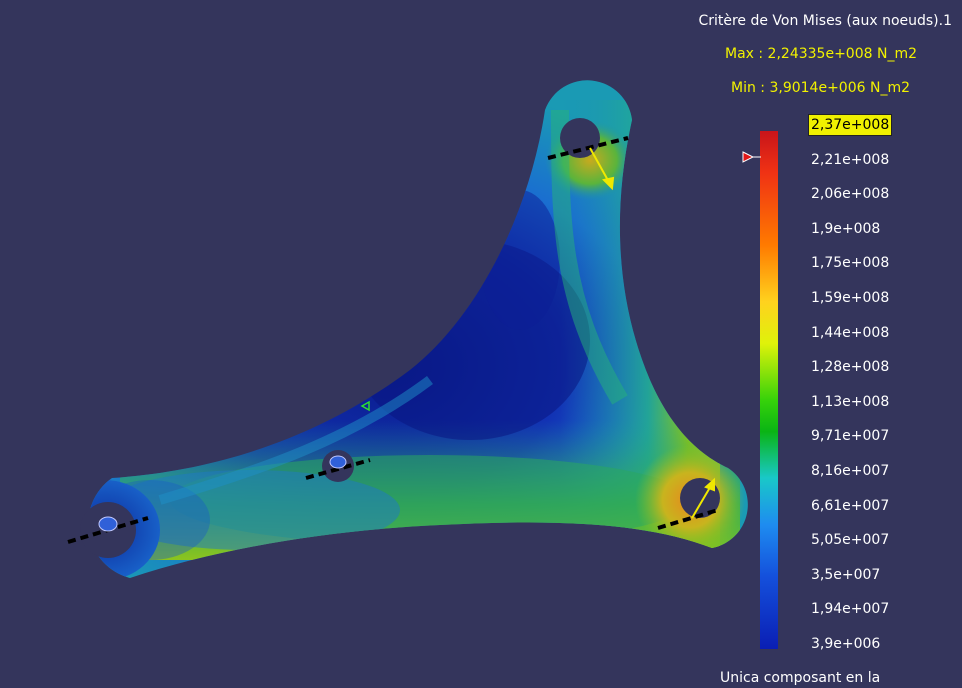  I want to click on scale-tick-label: 2,06e+008, so click(850, 194).